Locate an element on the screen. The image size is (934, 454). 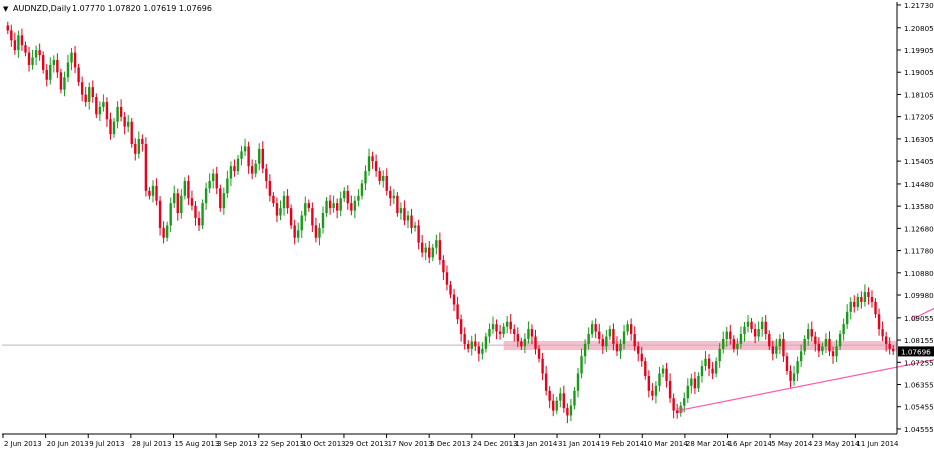
header-dropdown-icon: ▼ is located at coordinates (6, 9).